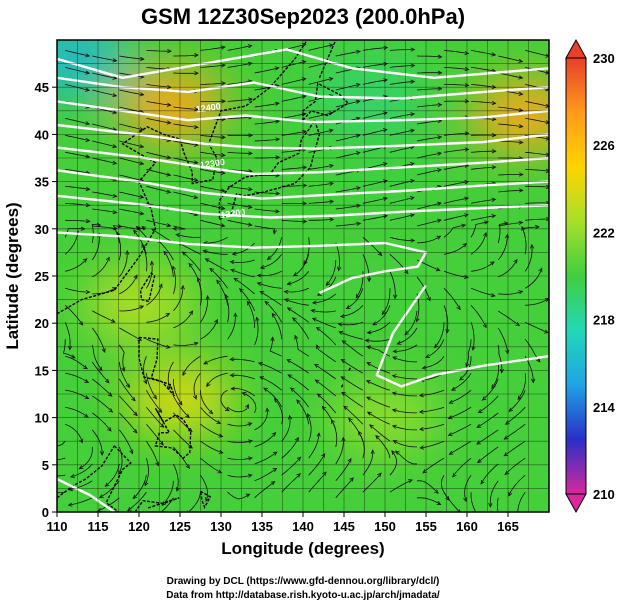 This screenshot has width=619, height=605. I want to click on x-tick-label: 120, so click(139, 526).